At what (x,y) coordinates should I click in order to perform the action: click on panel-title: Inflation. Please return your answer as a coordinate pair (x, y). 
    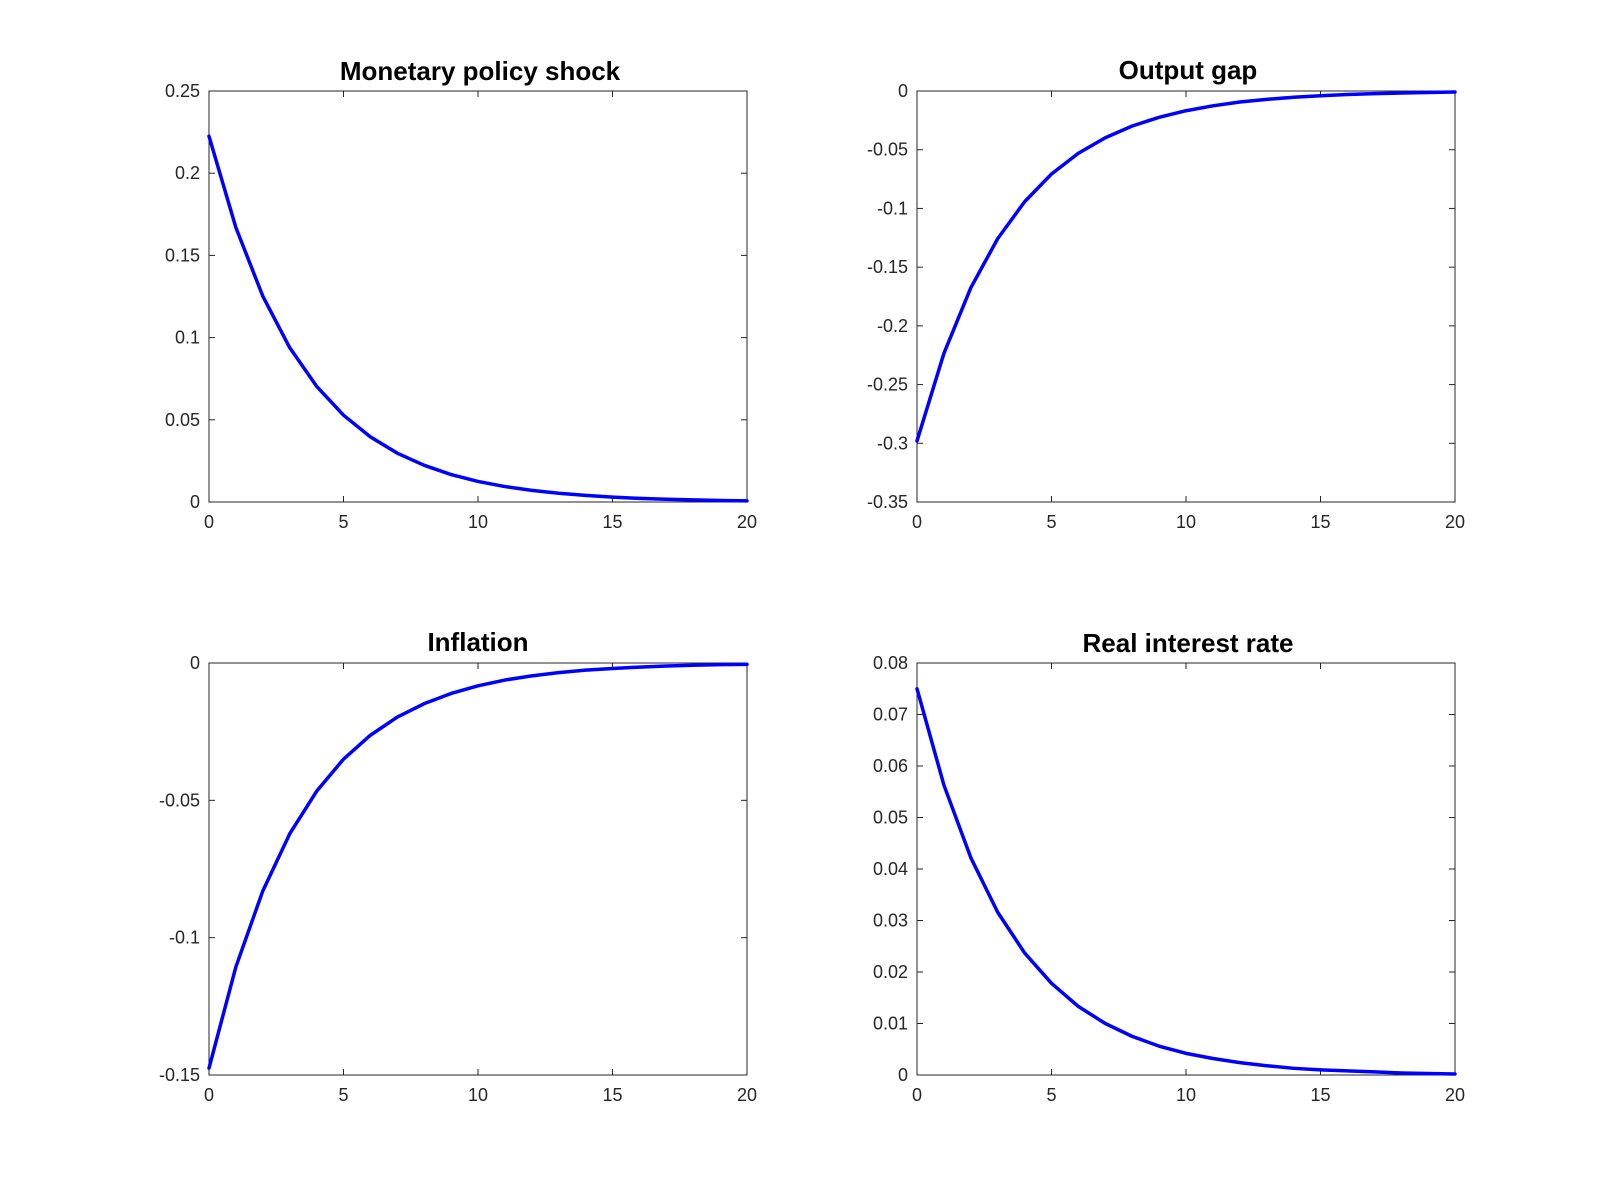
    Looking at the image, I should click on (477, 642).